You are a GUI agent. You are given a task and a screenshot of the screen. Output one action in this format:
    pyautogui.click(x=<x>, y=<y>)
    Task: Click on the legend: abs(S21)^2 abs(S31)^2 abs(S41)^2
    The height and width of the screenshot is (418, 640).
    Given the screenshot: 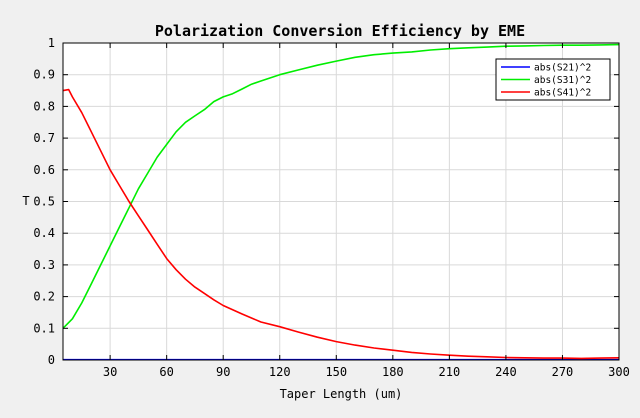 What is the action you would take?
    pyautogui.click(x=553, y=79)
    